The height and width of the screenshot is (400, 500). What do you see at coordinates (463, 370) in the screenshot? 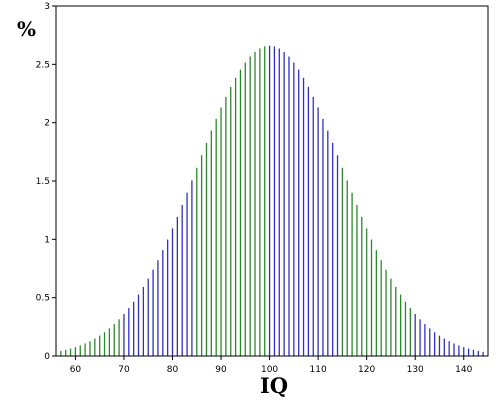
I see `x-tick-label-140: 140` at bounding box center [463, 370].